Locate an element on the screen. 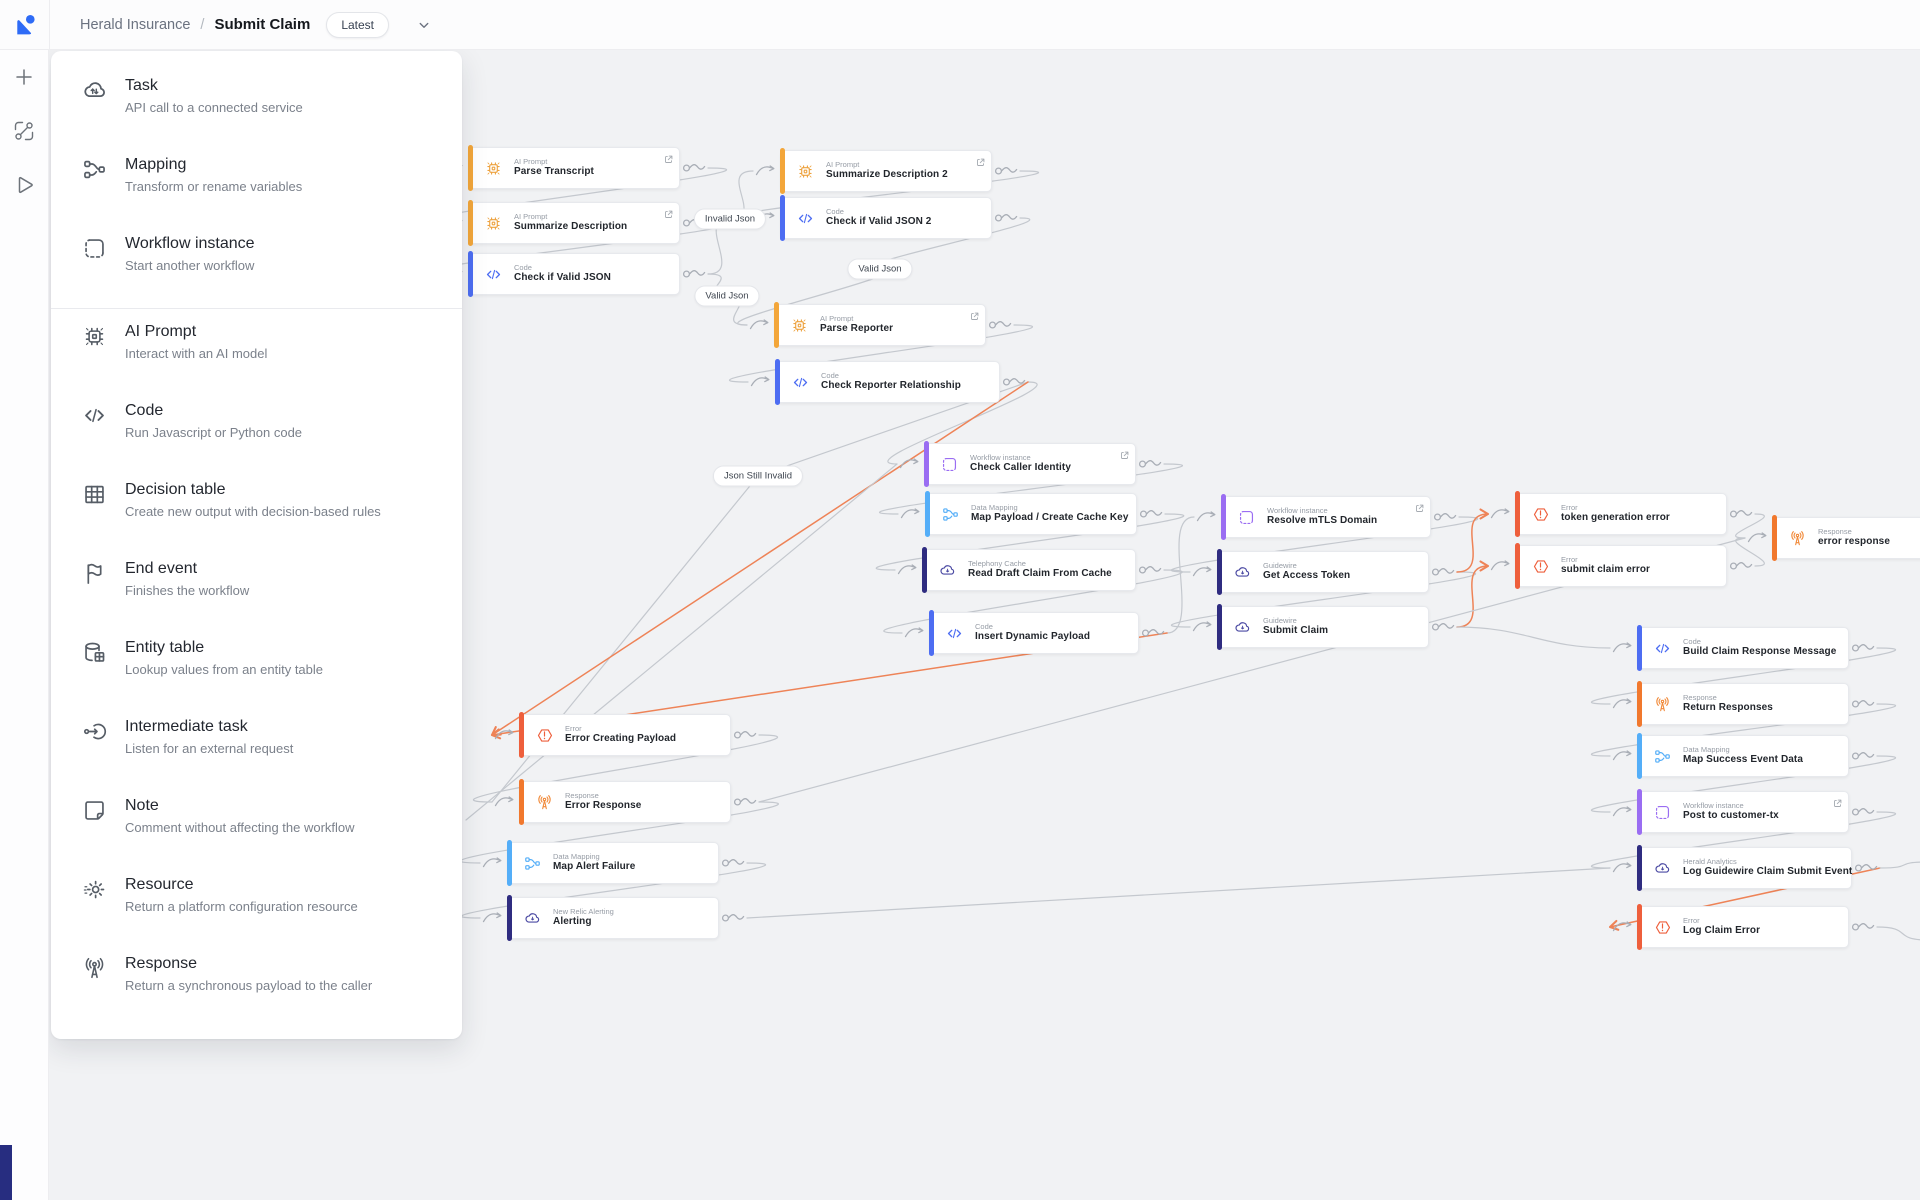 The height and width of the screenshot is (1200, 1920). node-token-generation-error: Error token generation error is located at coordinates (1621, 514).